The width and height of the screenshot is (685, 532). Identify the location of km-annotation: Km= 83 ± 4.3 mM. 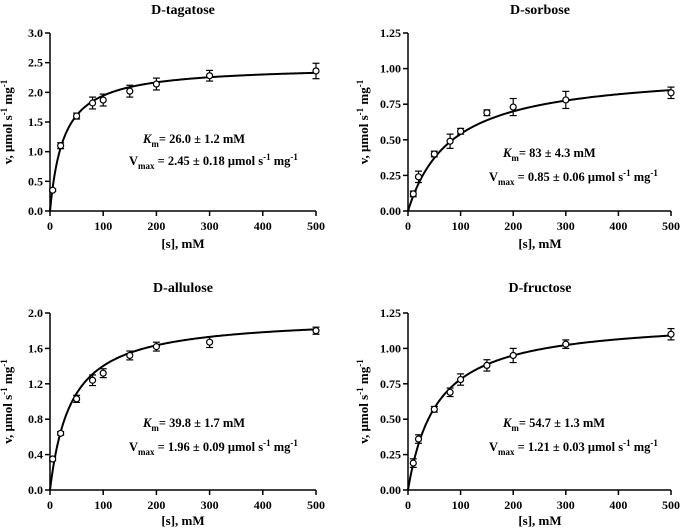
(549, 154).